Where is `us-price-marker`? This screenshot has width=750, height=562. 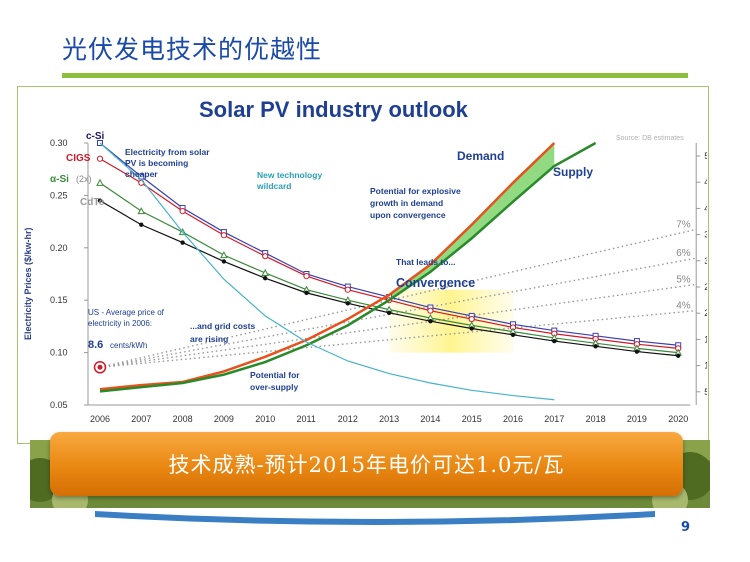
us-price-marker is located at coordinates (100, 367).